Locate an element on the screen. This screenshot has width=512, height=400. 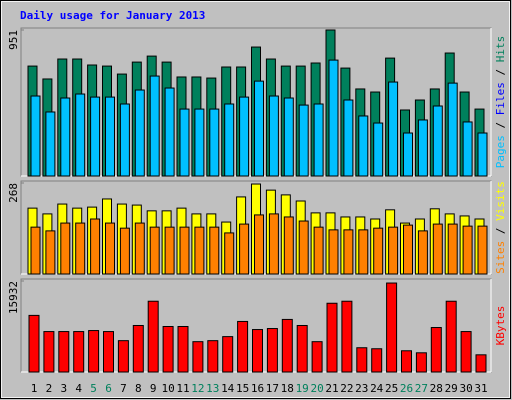
x-tick-label: 2 is located at coordinates (49, 388).